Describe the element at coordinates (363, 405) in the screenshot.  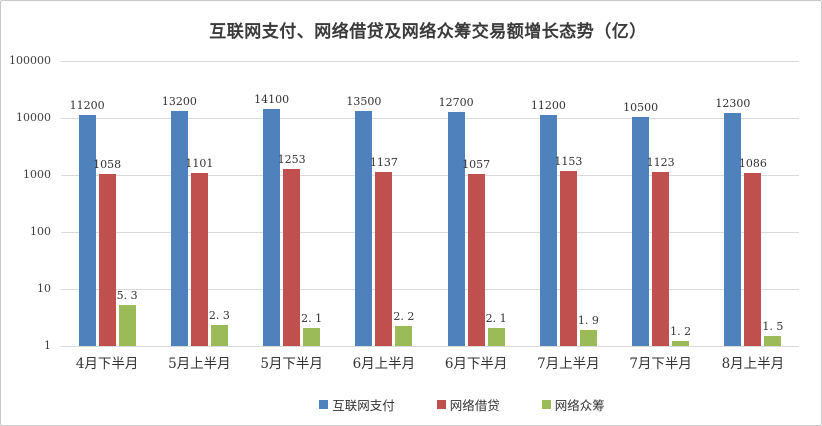
I see `legend-label: 互联网支付` at that location.